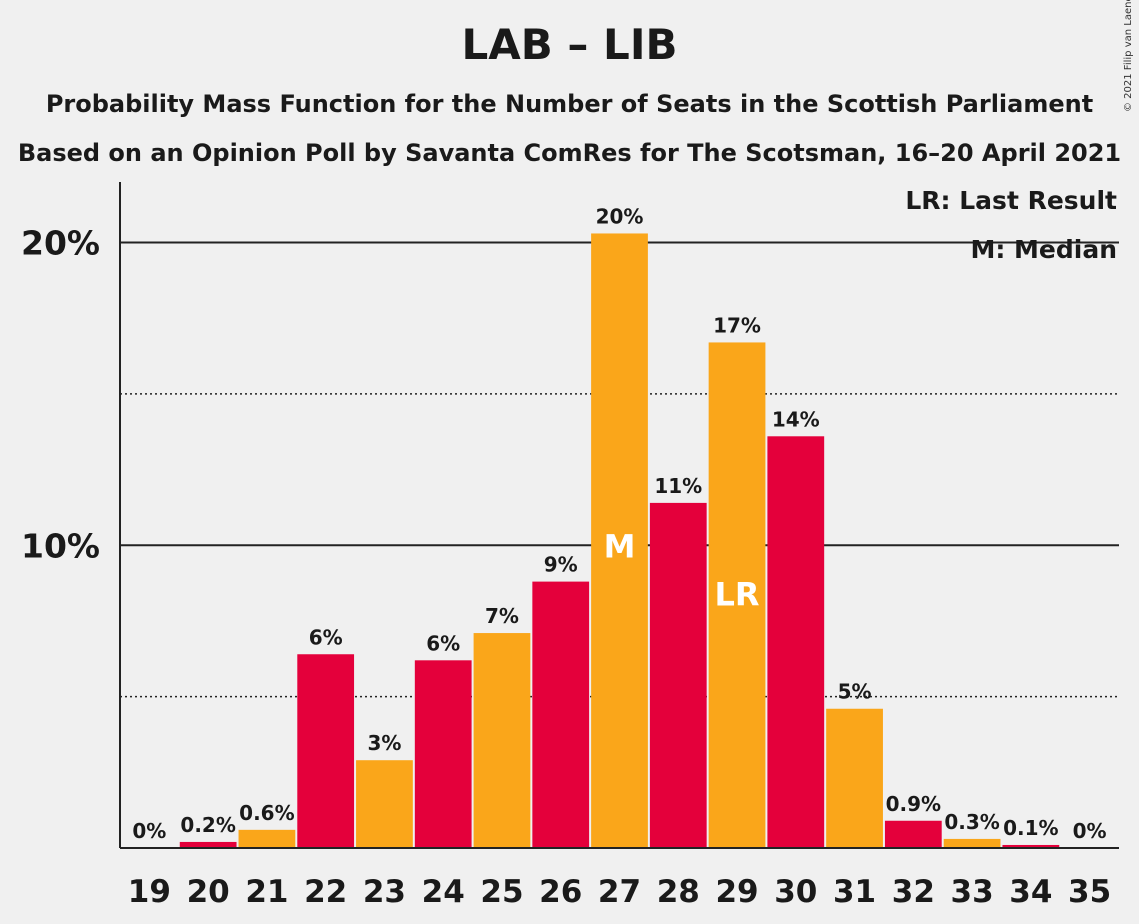 The image size is (1139, 924). What do you see at coordinates (1011, 200) in the screenshot?
I see `legend-last-result: LR: Last Result` at bounding box center [1011, 200].